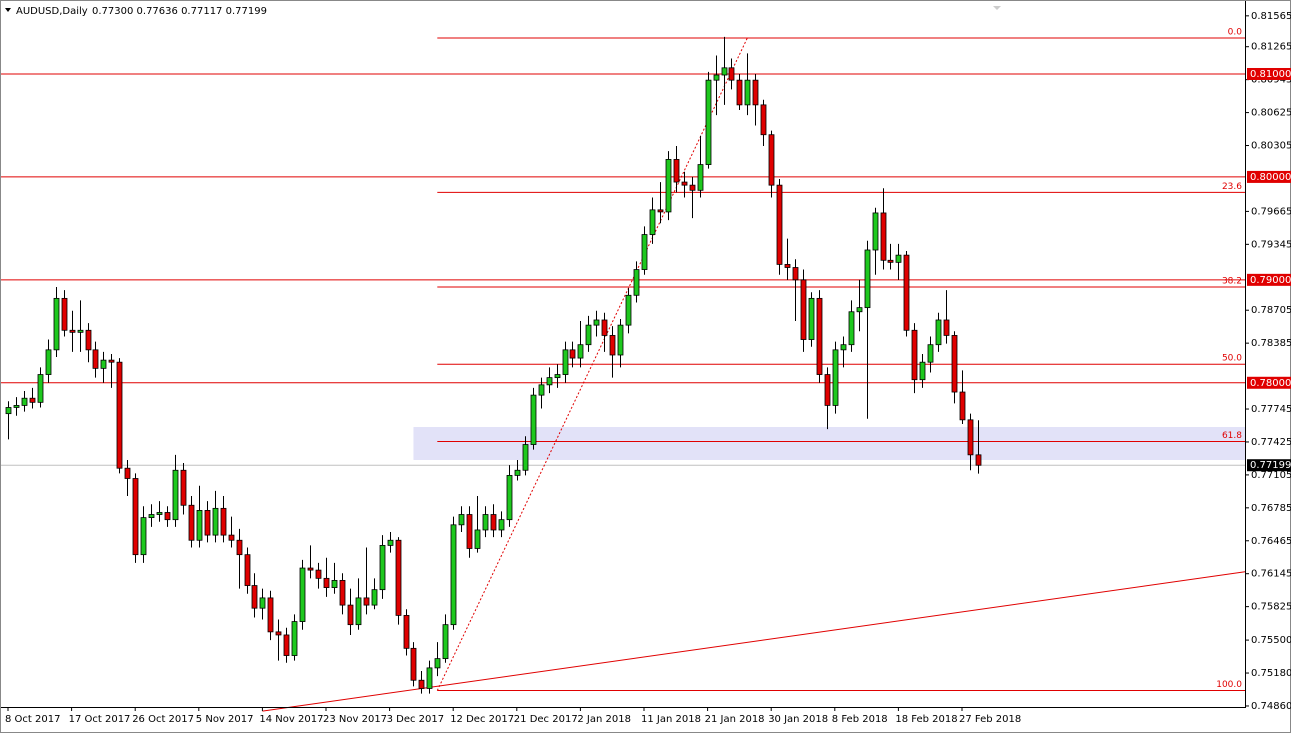  Describe the element at coordinates (1271, 343) in the screenshot. I see `y-tick-label: 0.78385` at that location.